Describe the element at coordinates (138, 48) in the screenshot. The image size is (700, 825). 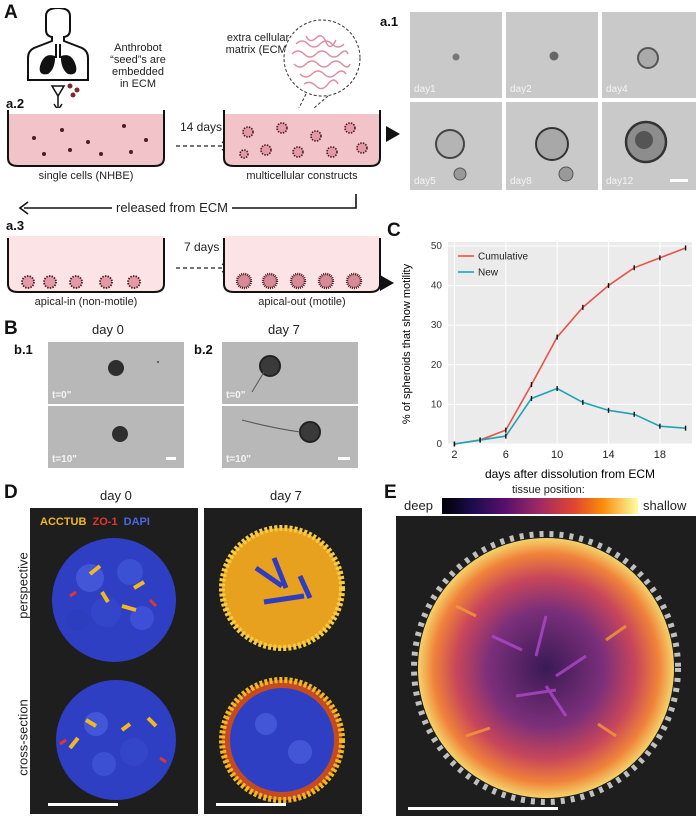
I see `anthrobot-line-1: Anthrobot` at that location.